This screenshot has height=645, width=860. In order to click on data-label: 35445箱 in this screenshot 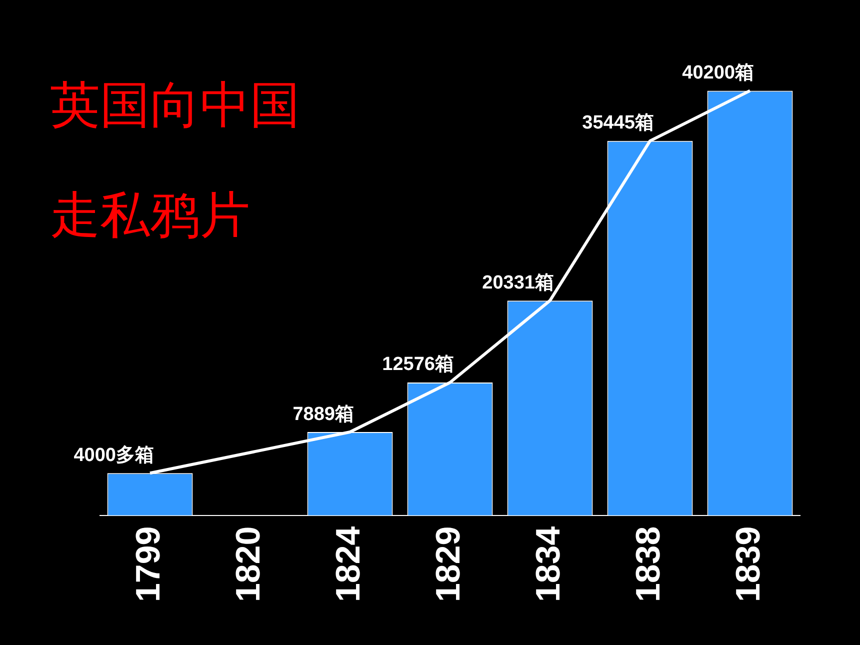, I will do `click(618, 123)`.